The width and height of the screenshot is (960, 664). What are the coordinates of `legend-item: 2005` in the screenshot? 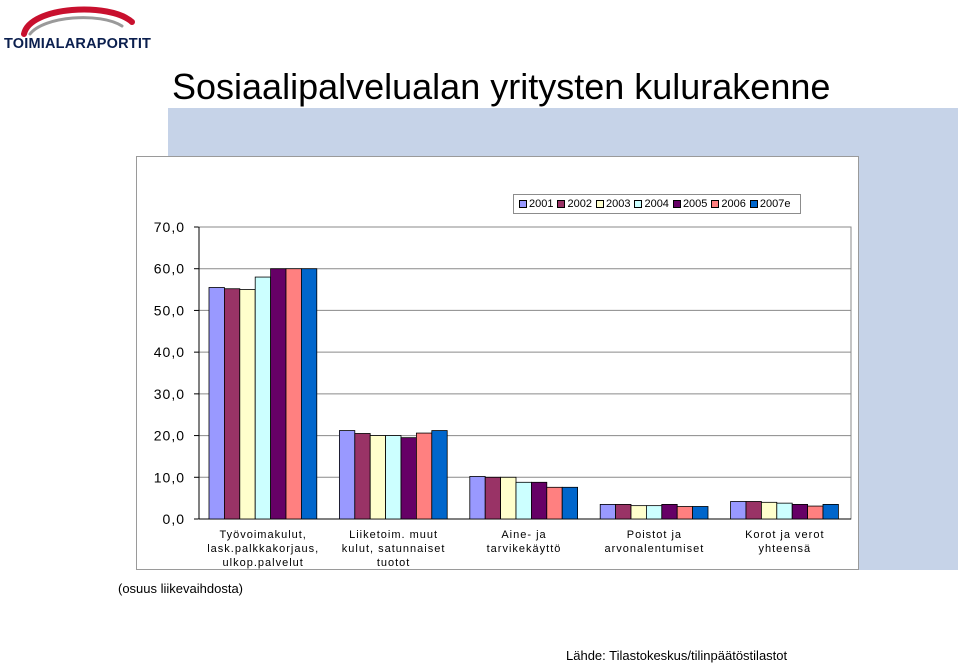 It's located at (690, 204).